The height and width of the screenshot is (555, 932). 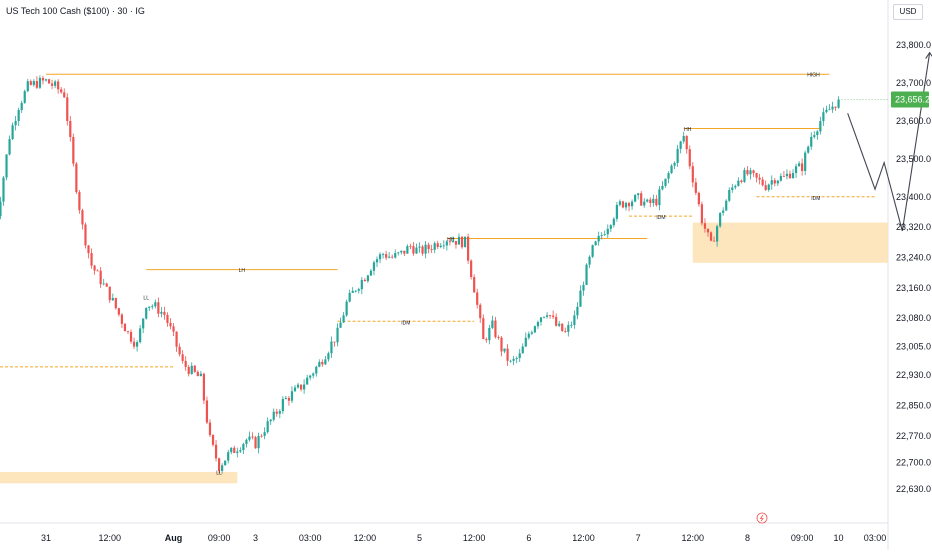 I want to click on price-tick-label: 22,850.0, so click(x=913, y=406).